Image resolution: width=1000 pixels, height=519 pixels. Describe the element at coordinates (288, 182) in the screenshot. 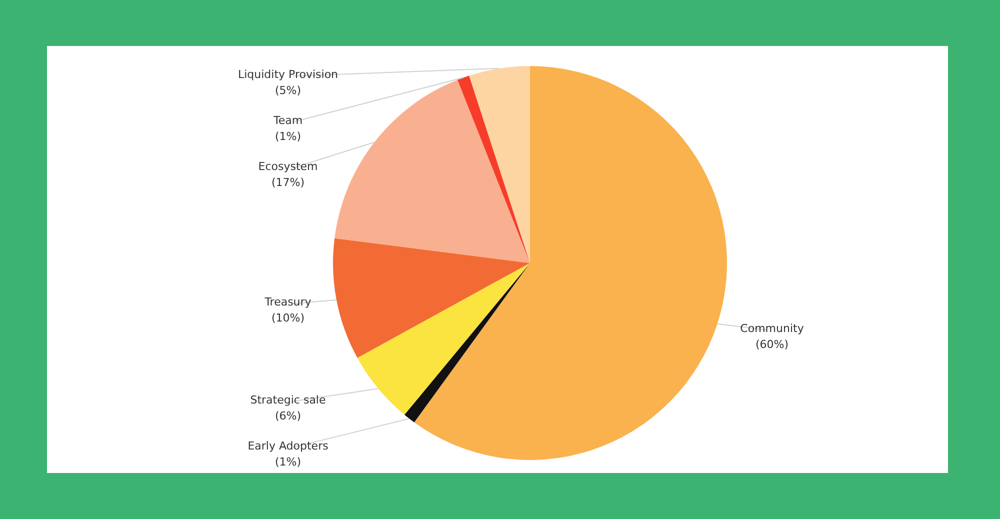

I see `data-label: (17%)` at that location.